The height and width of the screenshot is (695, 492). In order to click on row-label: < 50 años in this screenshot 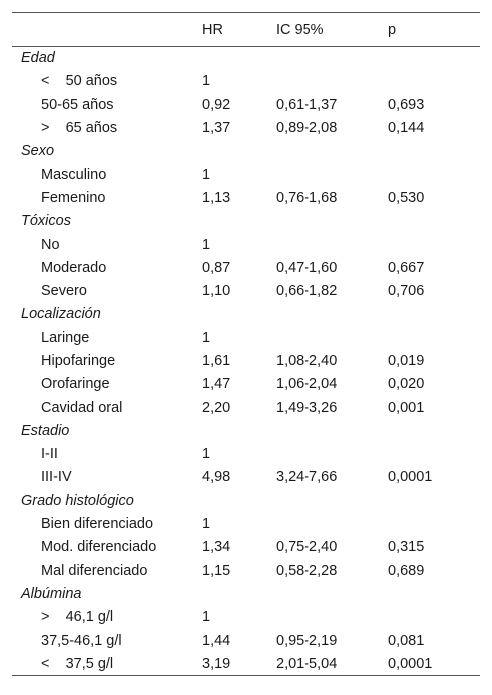, I will do `click(79, 81)`.